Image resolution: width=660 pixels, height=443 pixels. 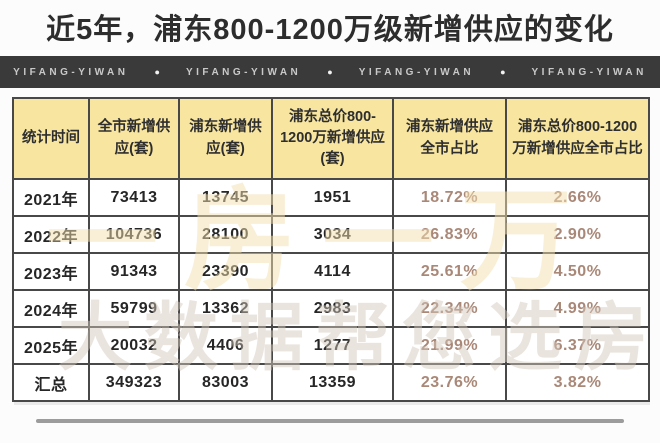 What do you see at coordinates (449, 138) in the screenshot?
I see `column-header: 浦东新增供应全市占比` at bounding box center [449, 138].